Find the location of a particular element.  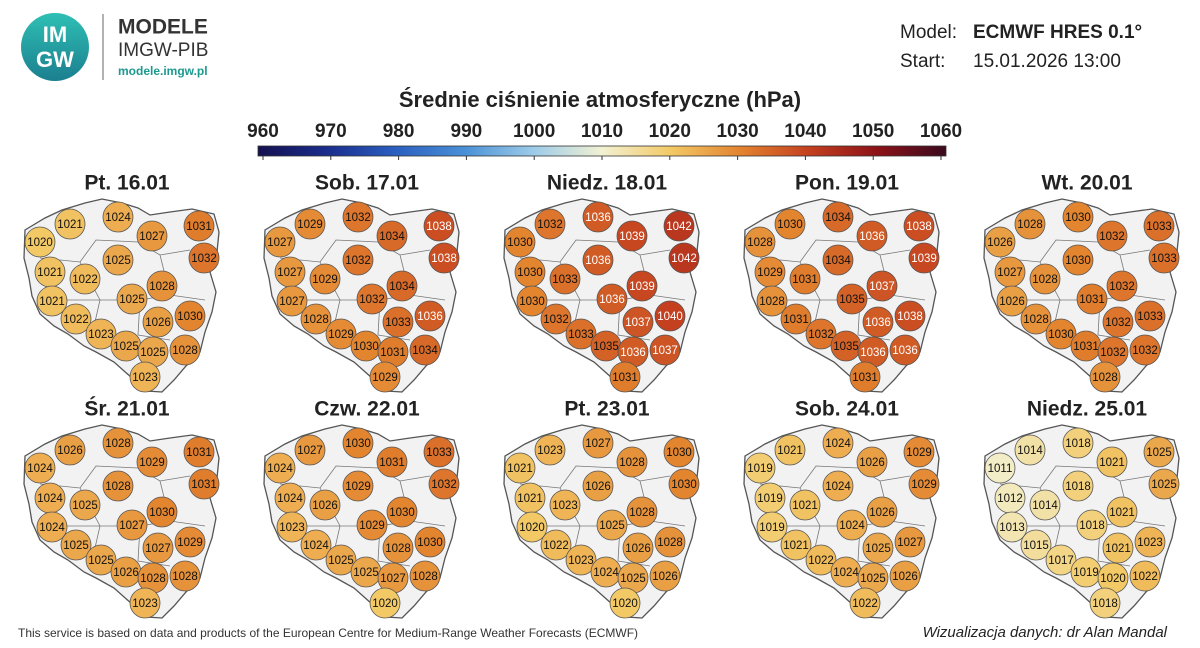

station-value: 1035 is located at coordinates (846, 347).